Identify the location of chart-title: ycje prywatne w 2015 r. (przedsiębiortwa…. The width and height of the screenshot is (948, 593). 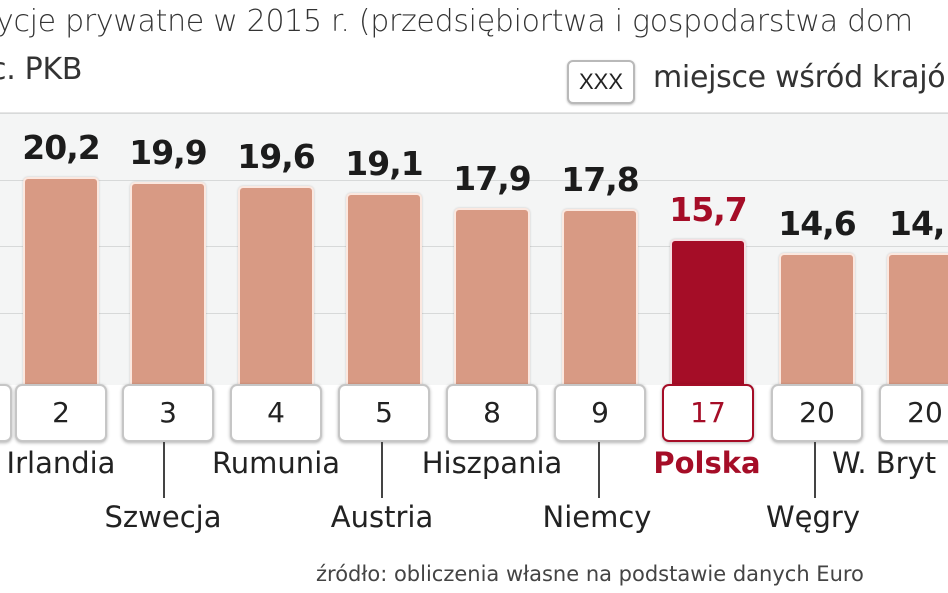
(456, 21).